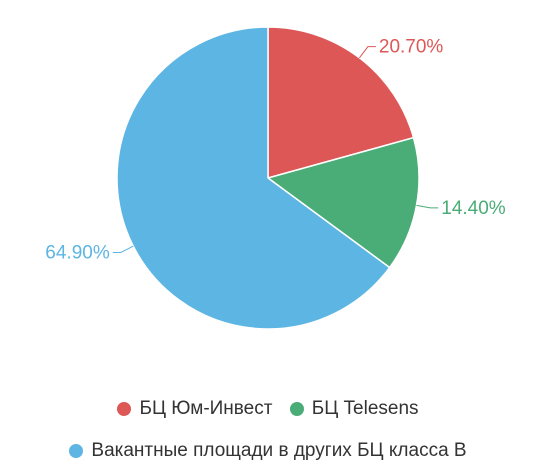 The image size is (536, 471). What do you see at coordinates (365, 408) in the screenshot?
I see `legend-label: БЦ Telesens` at bounding box center [365, 408].